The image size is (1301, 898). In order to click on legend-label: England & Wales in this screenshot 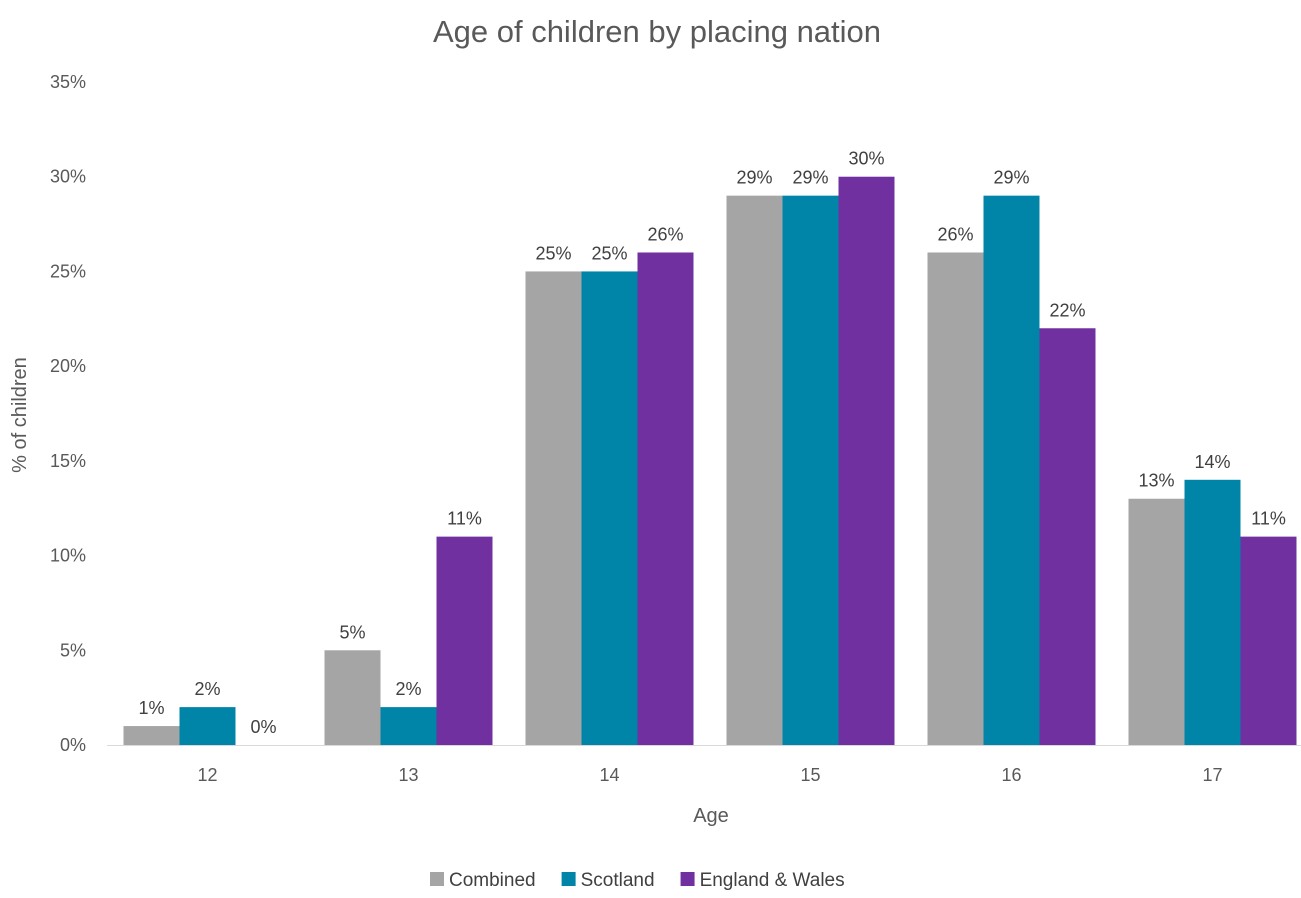, I will do `click(772, 880)`.